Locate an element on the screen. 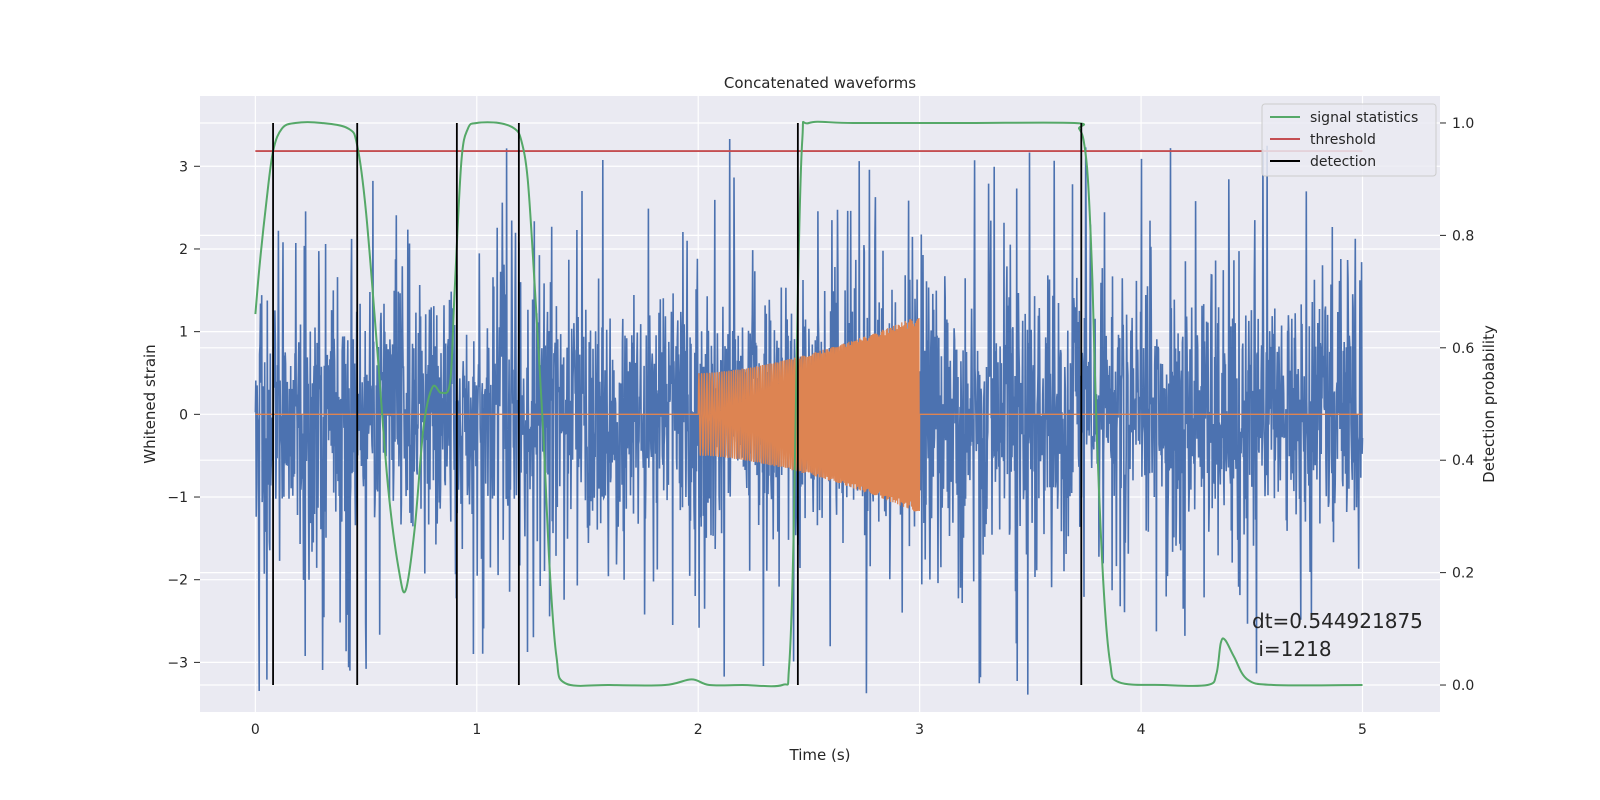 The image size is (1600, 800). x-axis-label: Time (s) is located at coordinates (820, 755).